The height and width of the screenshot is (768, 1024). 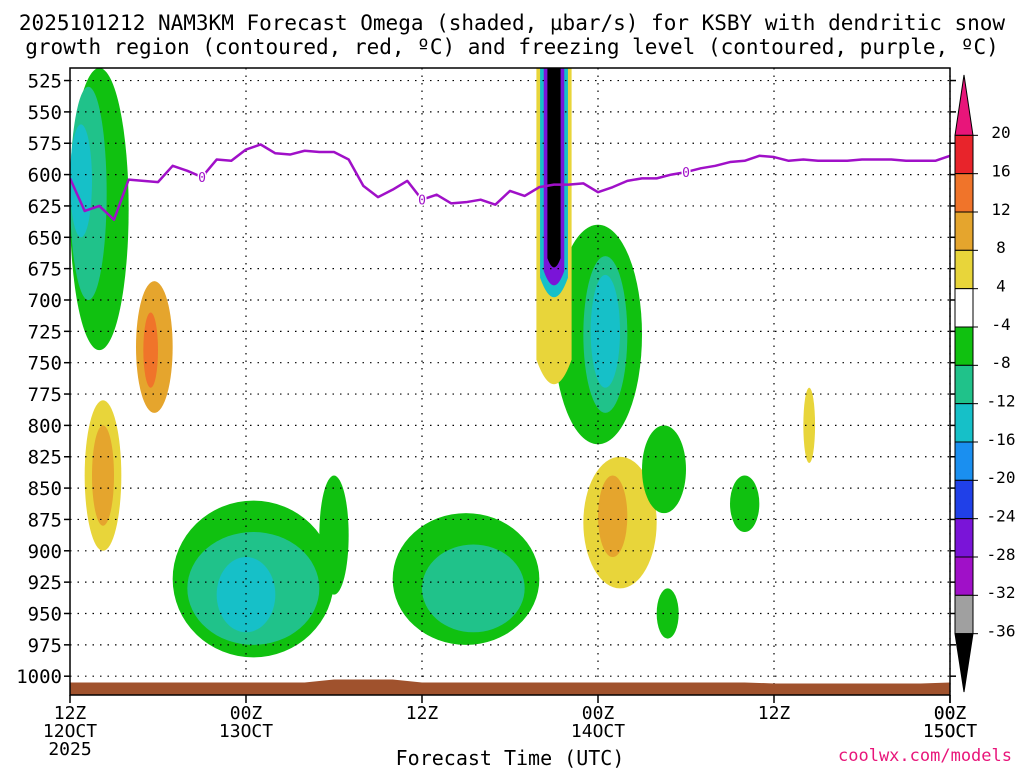 I want to click on x-tick-label-4: 12Z, so click(x=774, y=713).